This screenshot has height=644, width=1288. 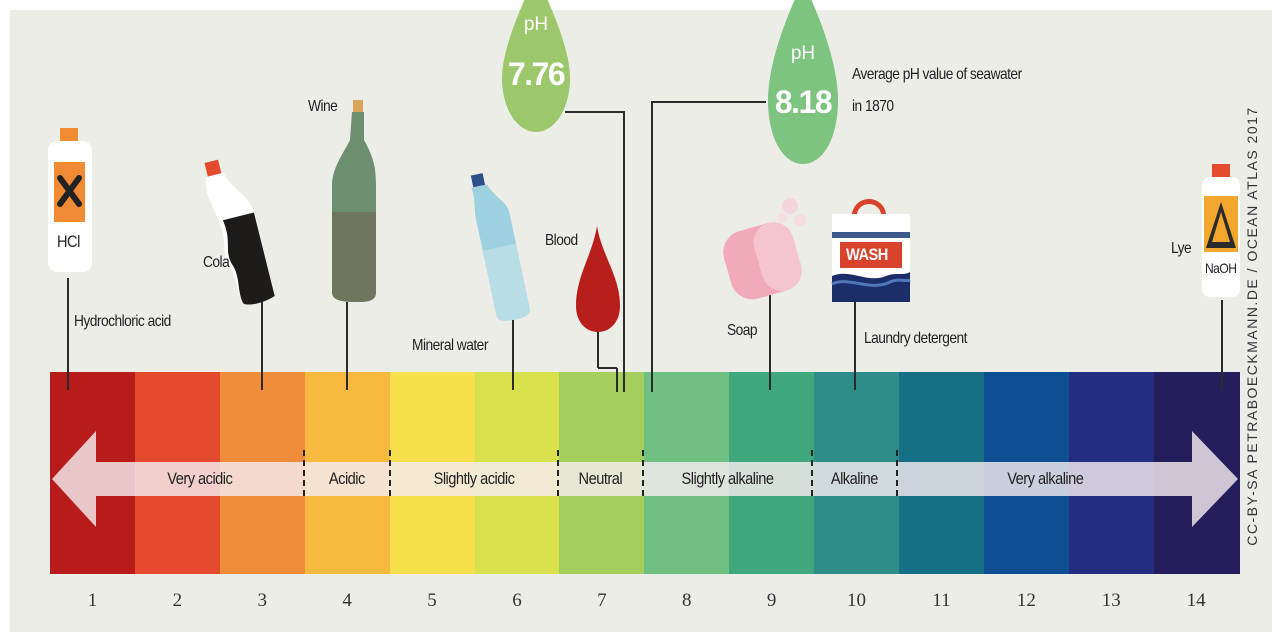 I want to click on mineral-water-label: Mineral water, so click(x=450, y=345).